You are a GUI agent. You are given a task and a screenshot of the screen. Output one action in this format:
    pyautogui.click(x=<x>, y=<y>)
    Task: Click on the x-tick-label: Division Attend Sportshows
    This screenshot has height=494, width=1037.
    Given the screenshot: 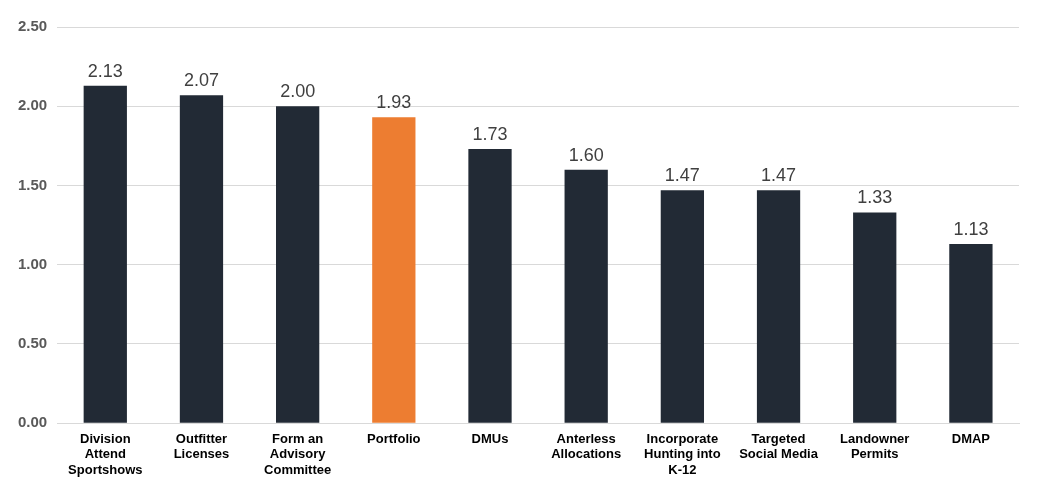 What is the action you would take?
    pyautogui.click(x=105, y=453)
    